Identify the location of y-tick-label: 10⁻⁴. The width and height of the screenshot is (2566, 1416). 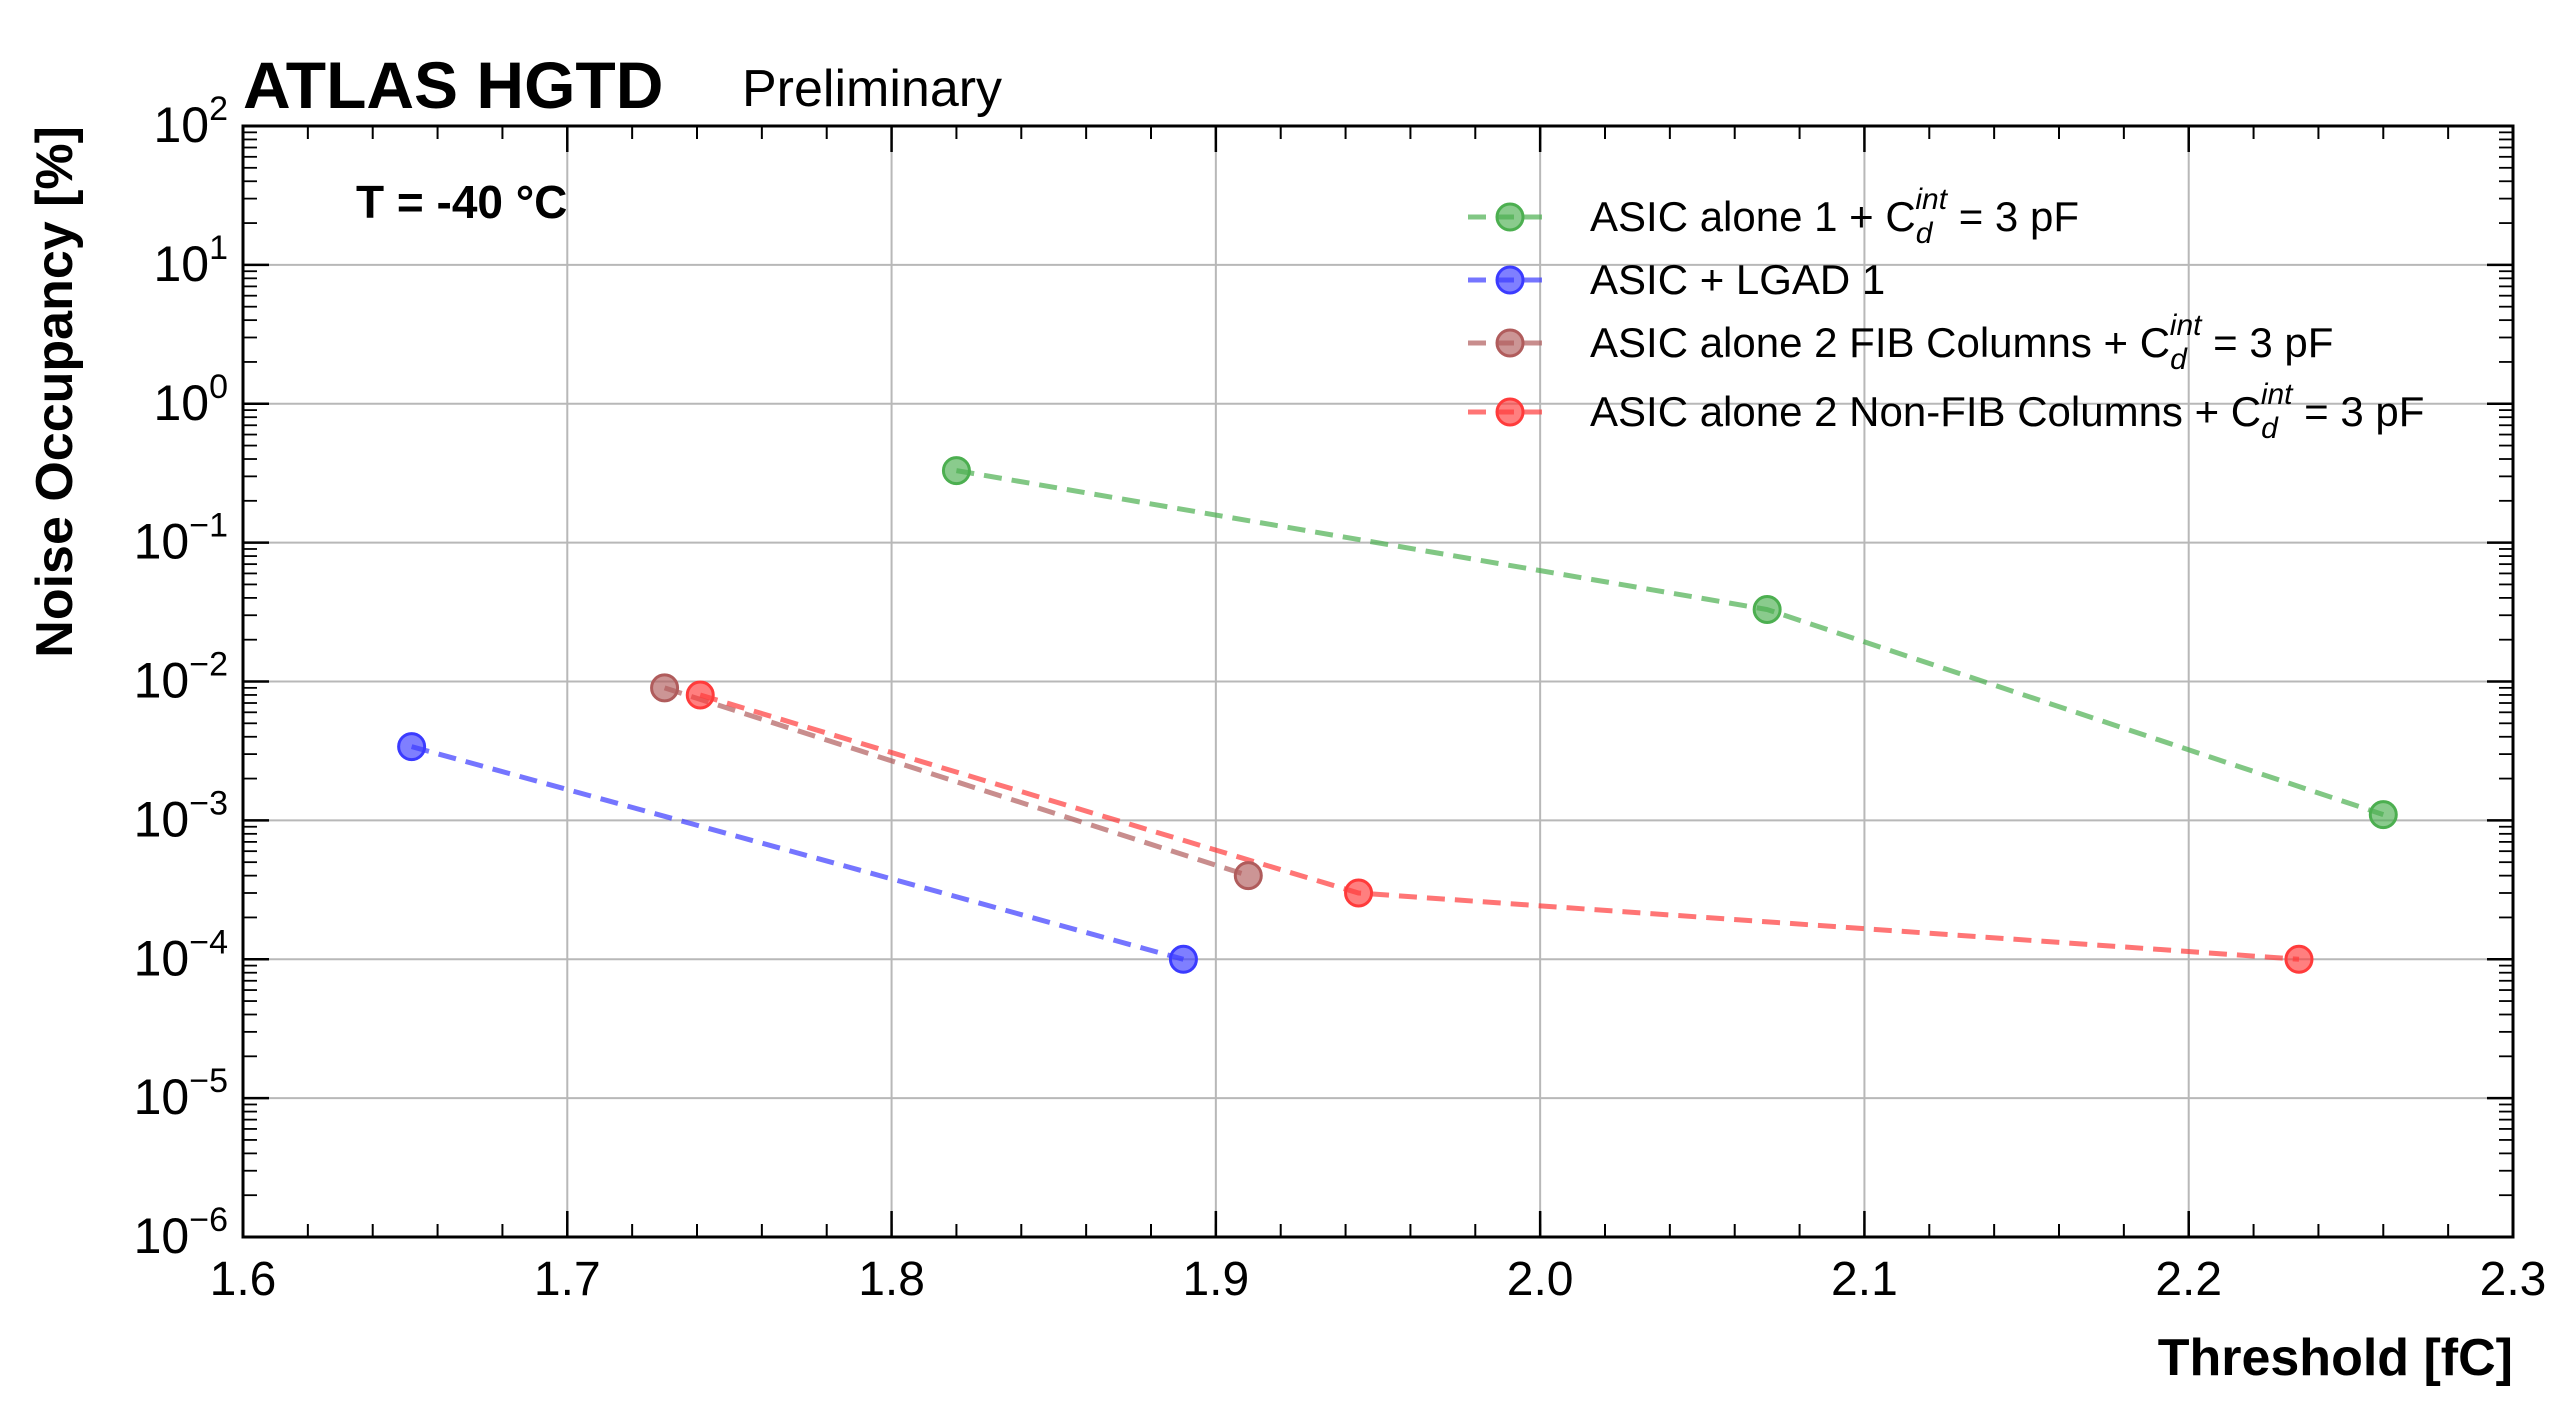
(181, 954).